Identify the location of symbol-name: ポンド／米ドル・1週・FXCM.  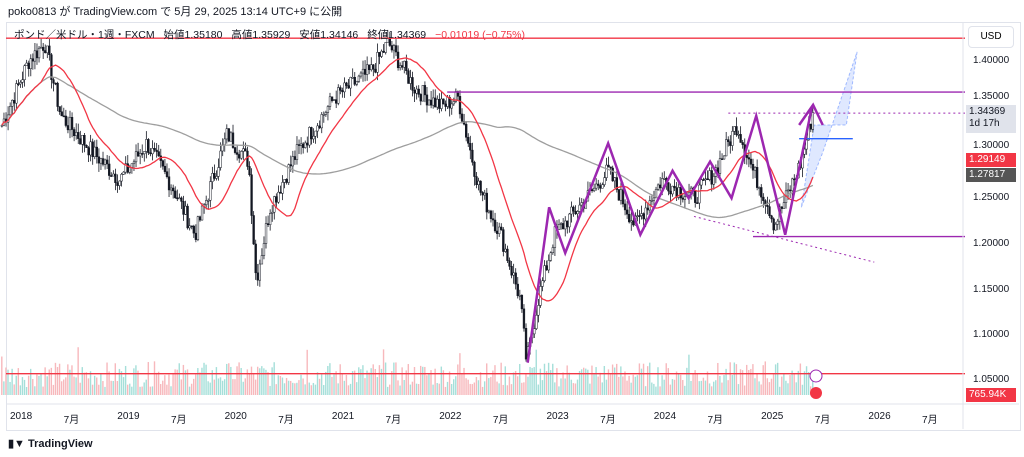
(84, 35).